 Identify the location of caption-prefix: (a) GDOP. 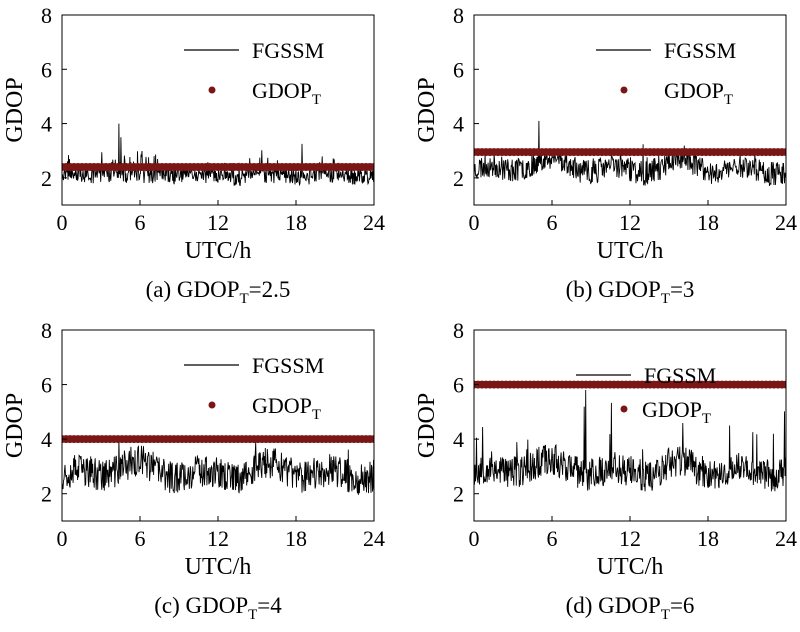
(193, 289).